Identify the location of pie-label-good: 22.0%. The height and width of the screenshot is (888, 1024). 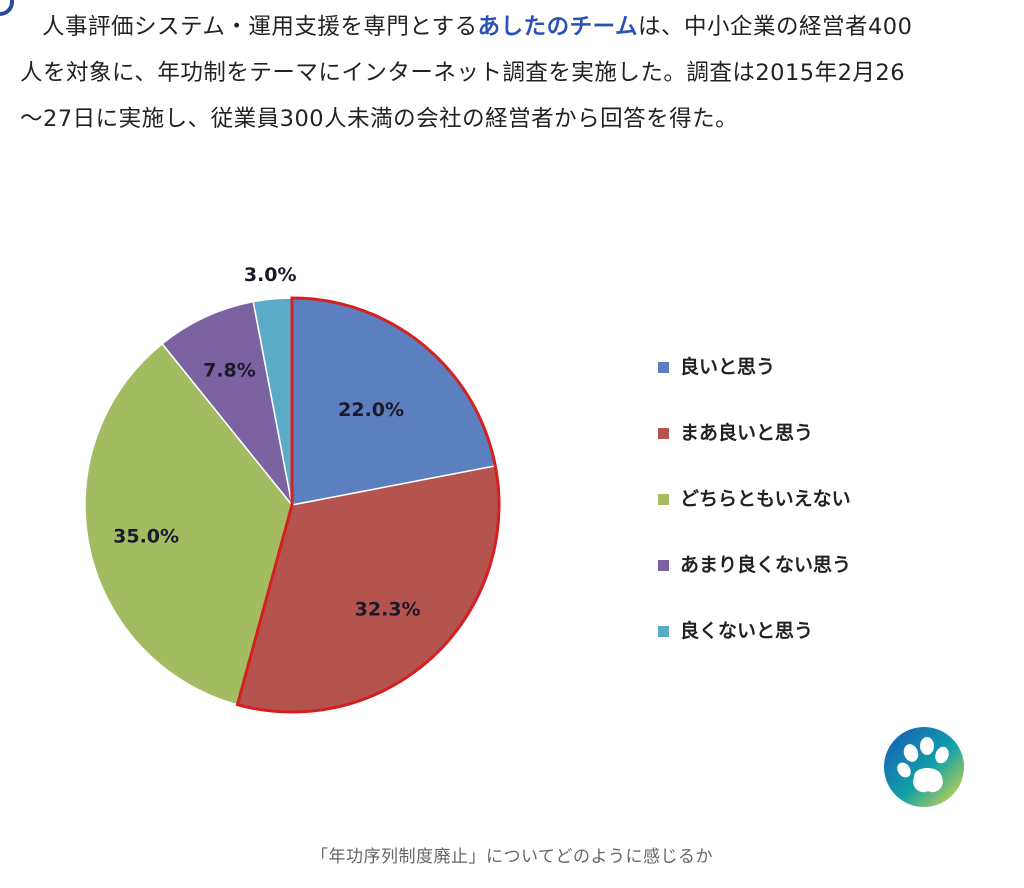
(371, 410).